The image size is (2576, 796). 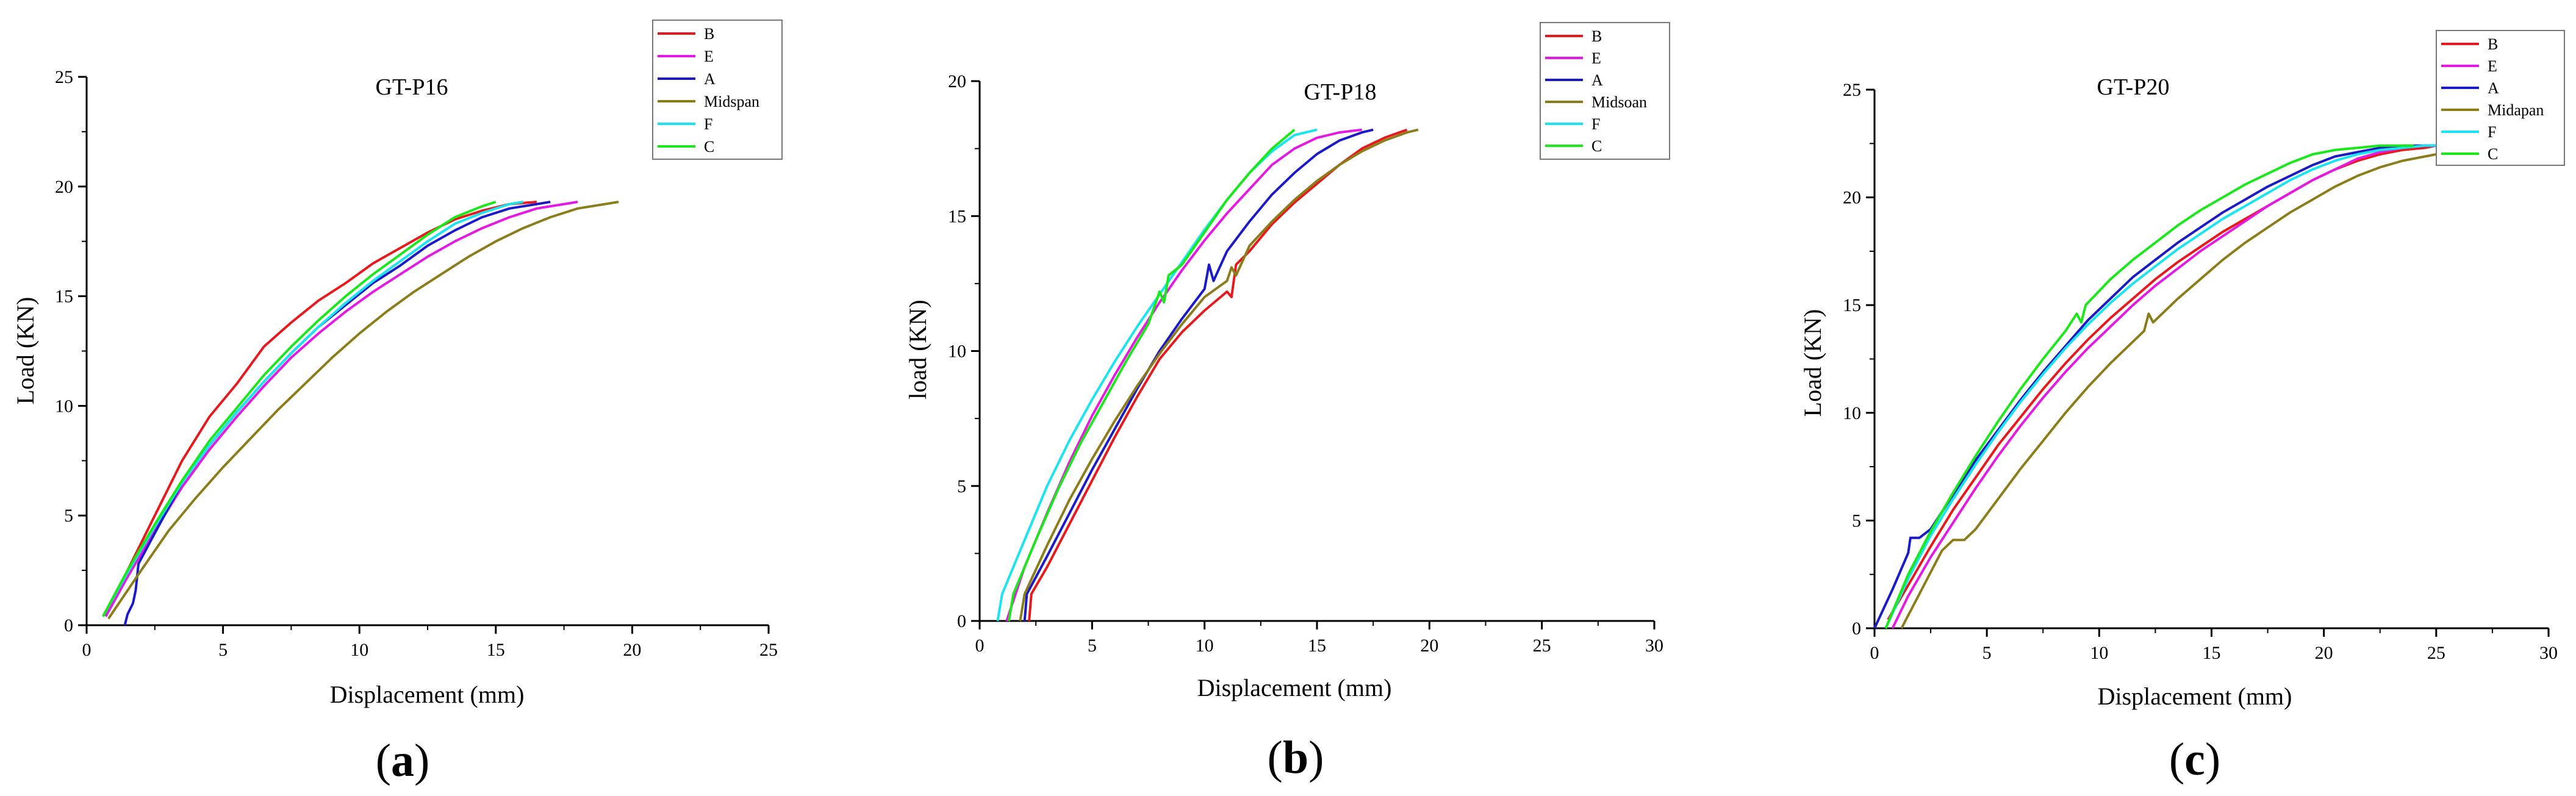 What do you see at coordinates (2133, 87) in the screenshot?
I see `chart-title: GT-P20` at bounding box center [2133, 87].